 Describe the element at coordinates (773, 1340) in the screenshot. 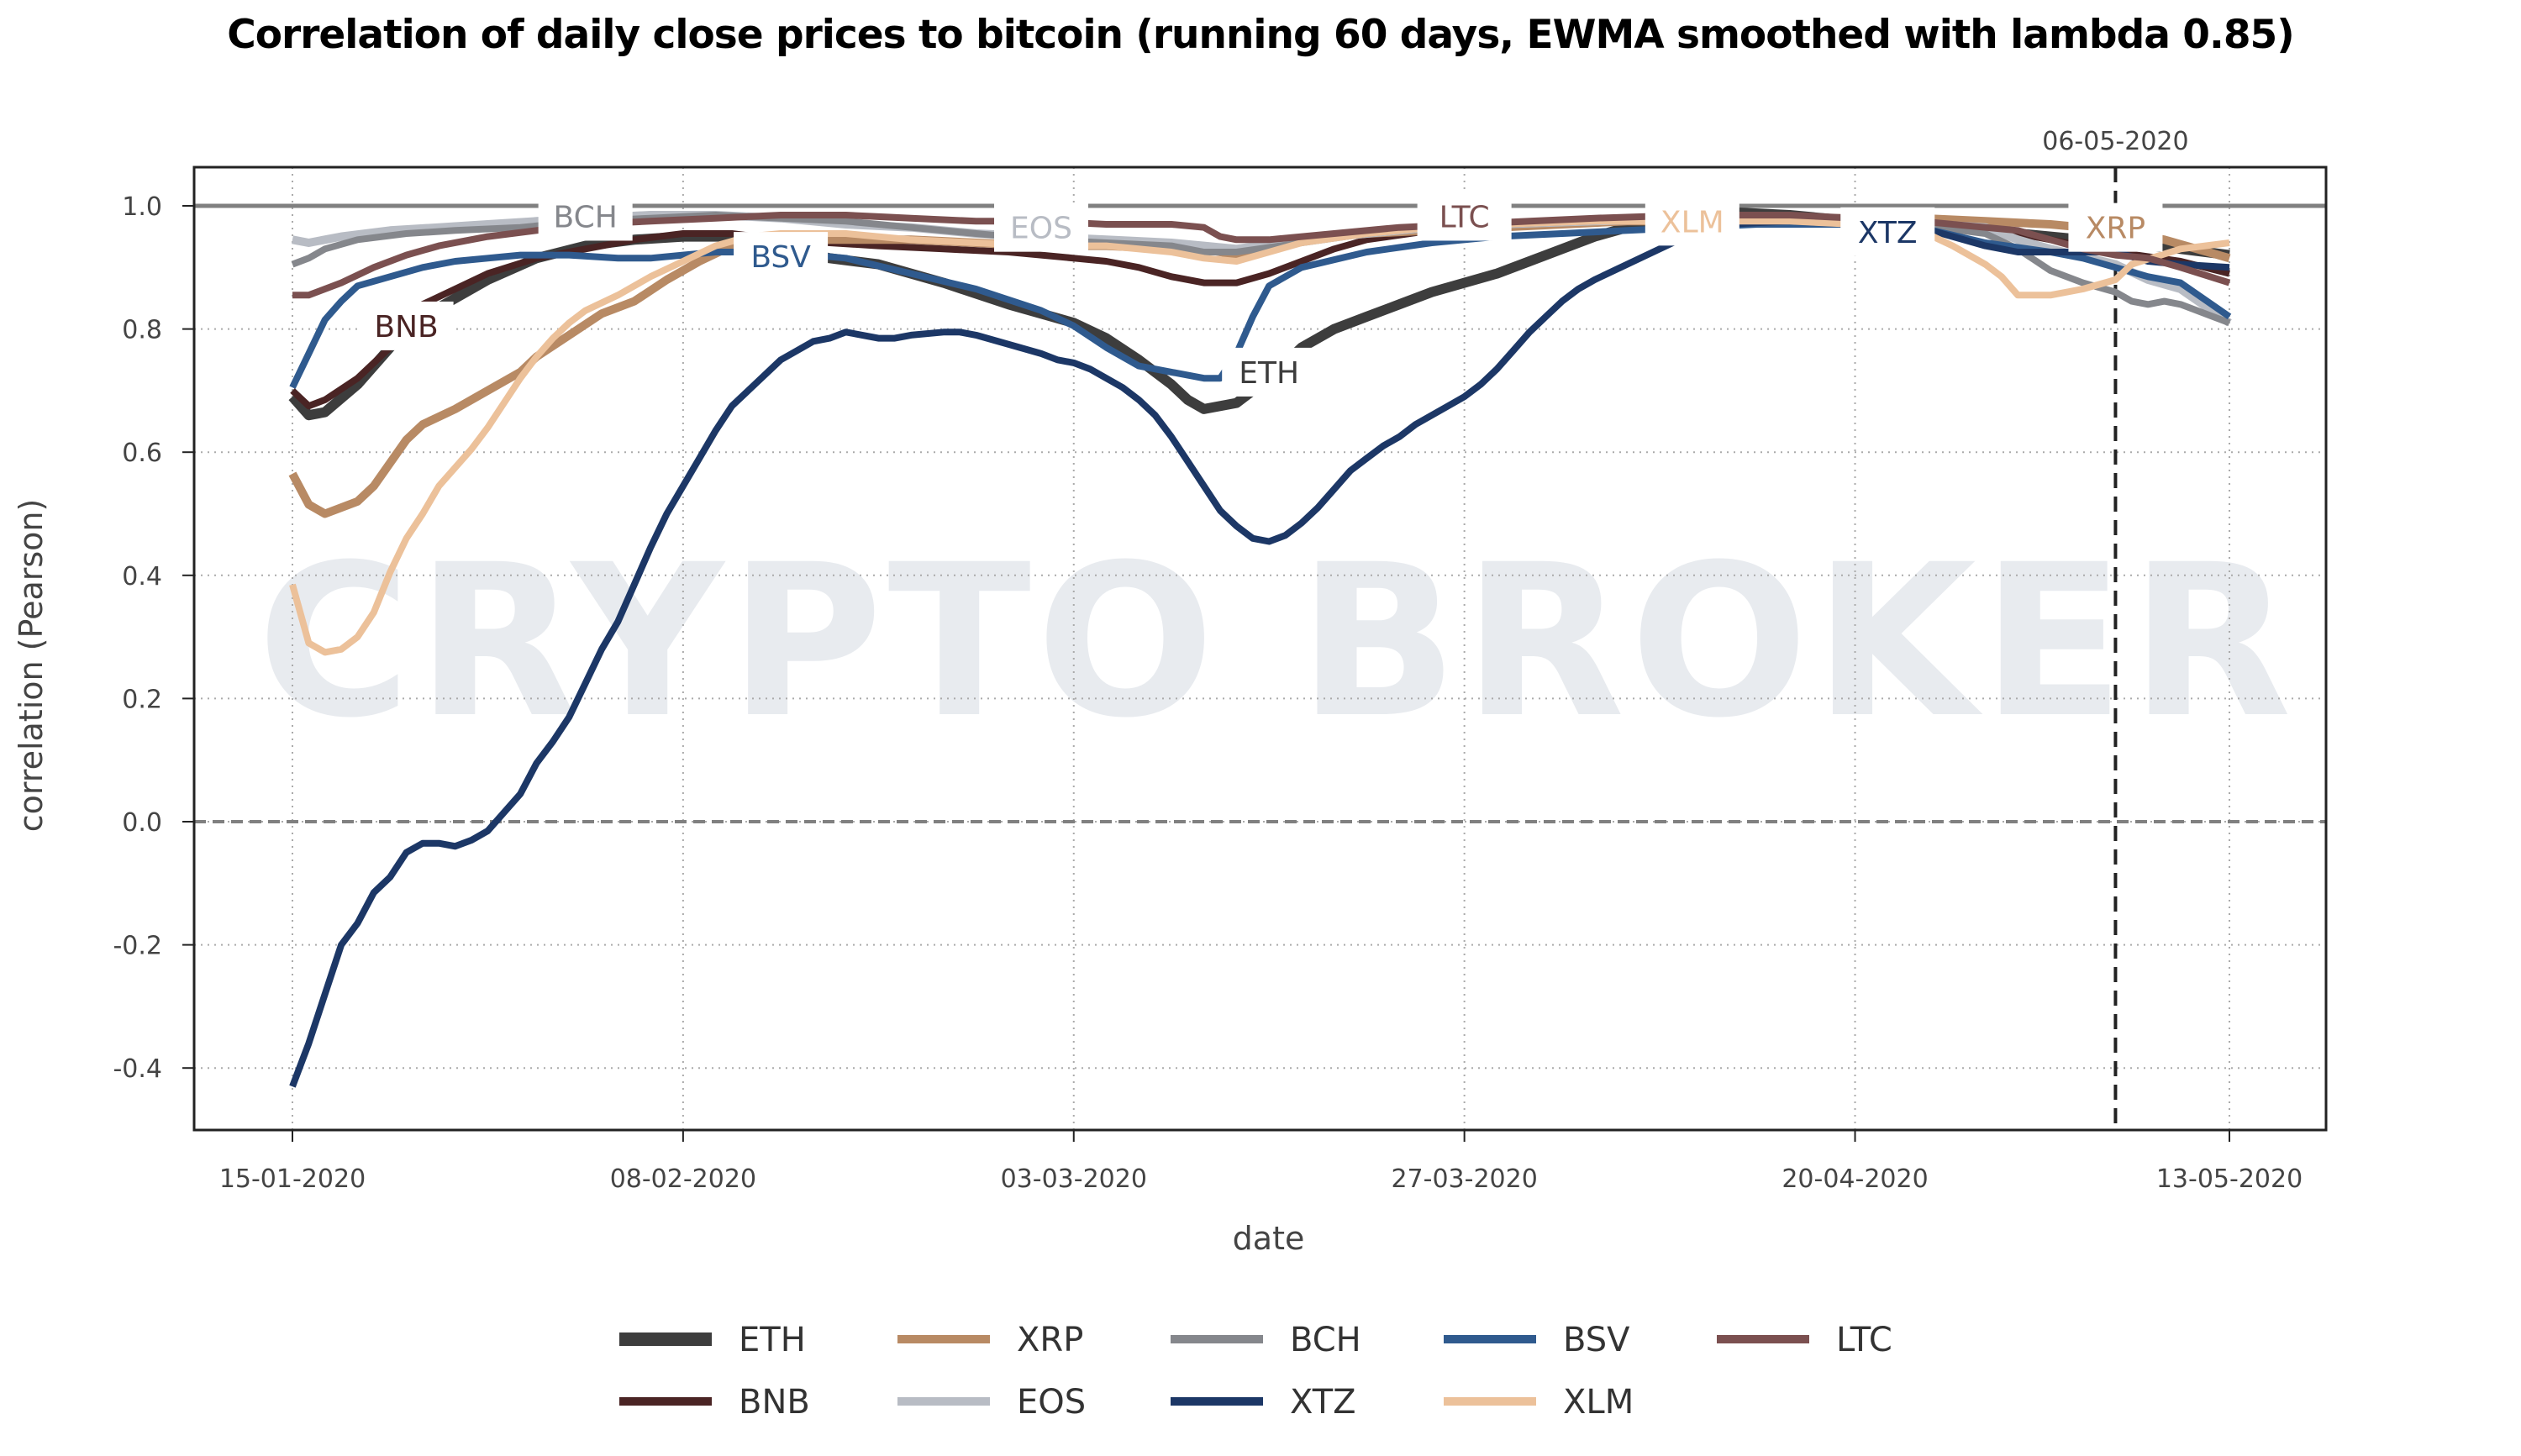

I see `legend-label: ETH` at that location.